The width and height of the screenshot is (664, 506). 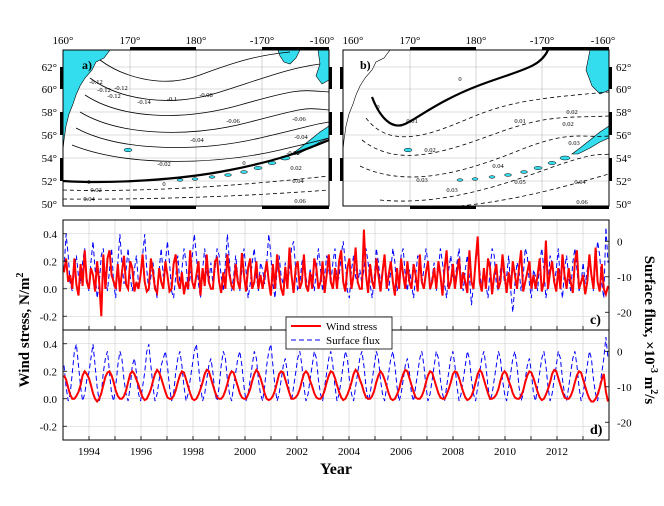 I want to click on y-axis-left-title-text: Wind stress, N/m, so click(x=25, y=332).